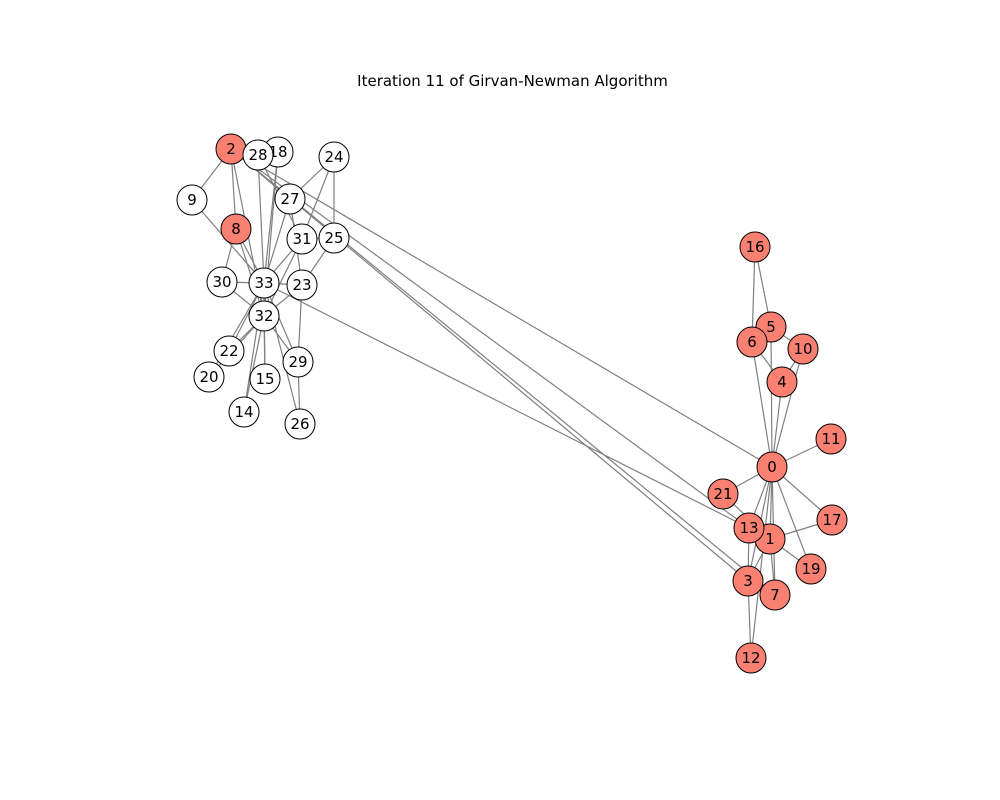 The image size is (1000, 800). I want to click on node-28: 28, so click(258, 155).